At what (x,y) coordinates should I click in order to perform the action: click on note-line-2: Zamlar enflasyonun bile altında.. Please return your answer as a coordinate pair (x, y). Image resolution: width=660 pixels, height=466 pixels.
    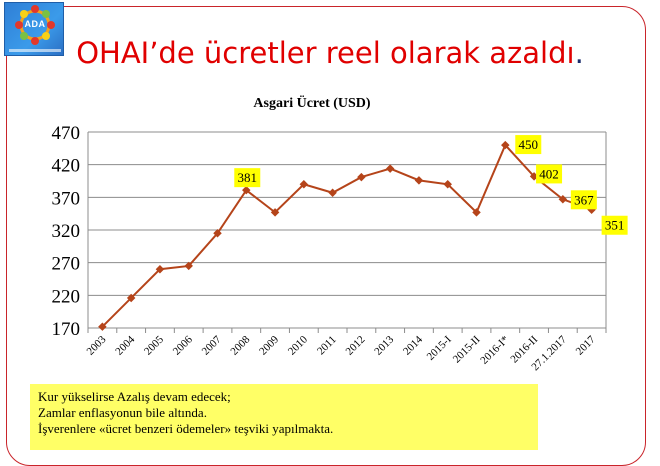
    Looking at the image, I should click on (122, 412).